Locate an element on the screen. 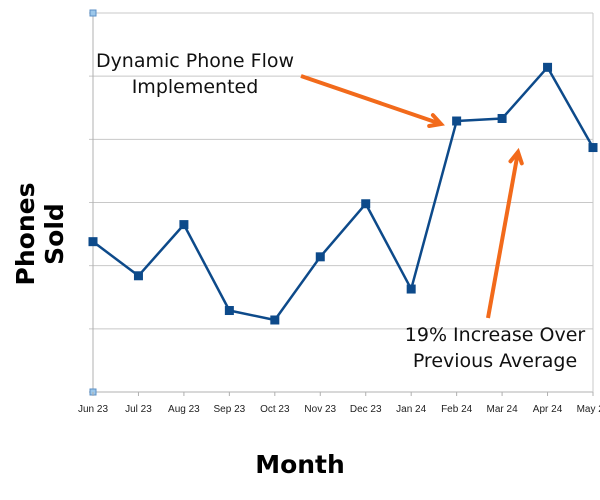 This screenshot has width=600, height=500. x-tick-label: Dec 23 is located at coordinates (366, 409).